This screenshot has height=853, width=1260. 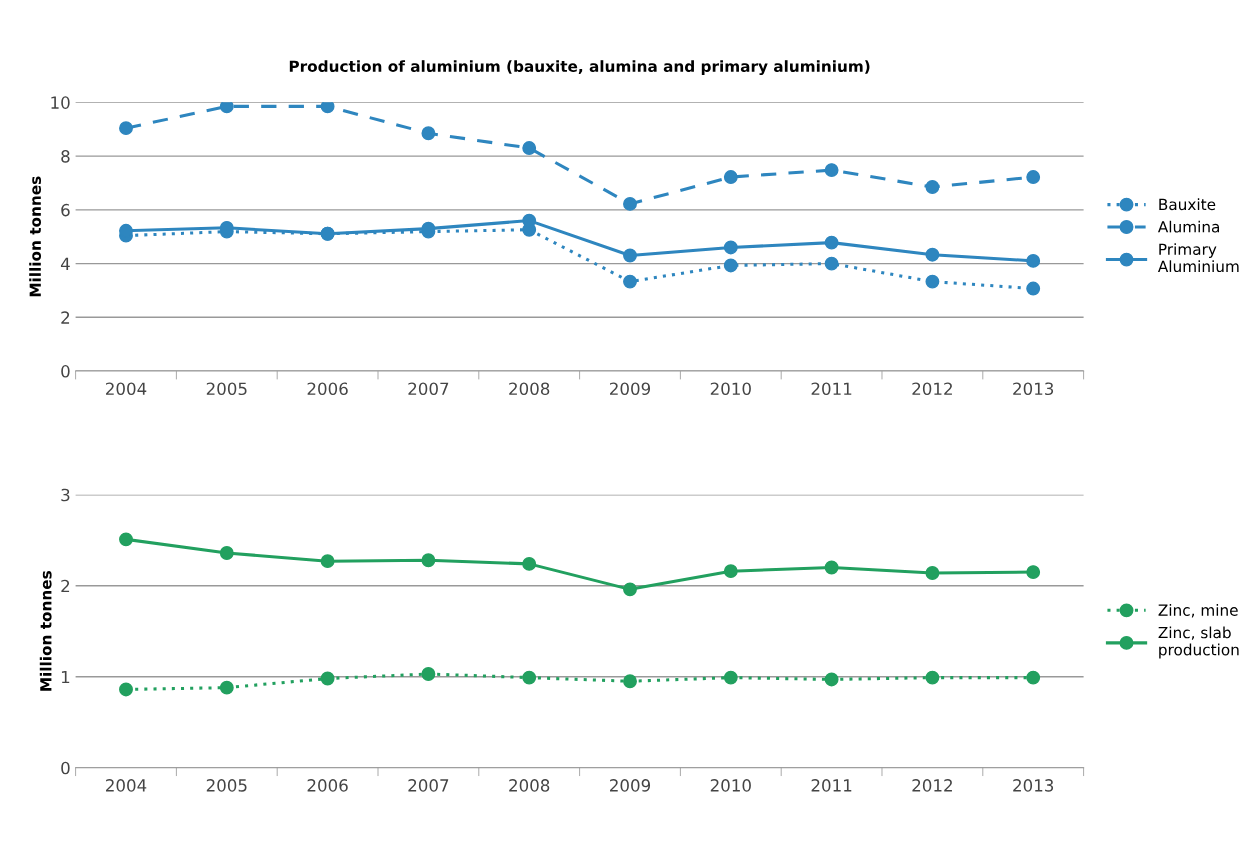 What do you see at coordinates (1198, 258) in the screenshot?
I see `legend-label: Primary Aluminium` at bounding box center [1198, 258].